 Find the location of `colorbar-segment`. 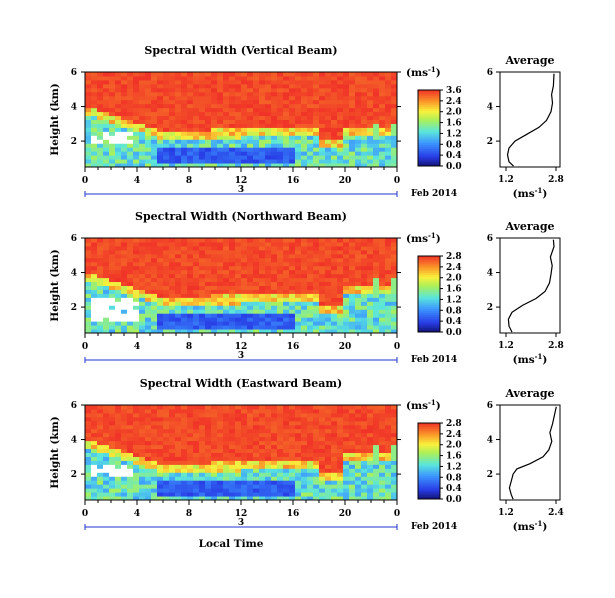

colorbar-segment is located at coordinates (429, 157).